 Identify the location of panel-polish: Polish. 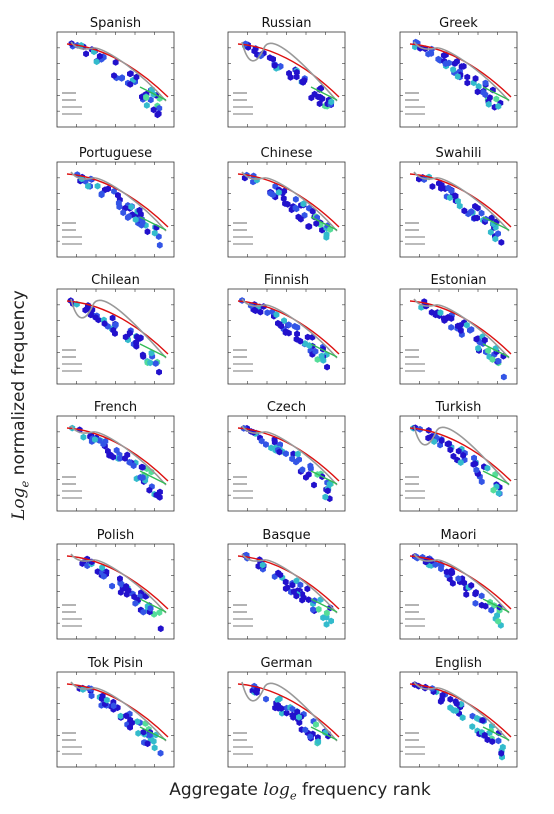
(115, 584).